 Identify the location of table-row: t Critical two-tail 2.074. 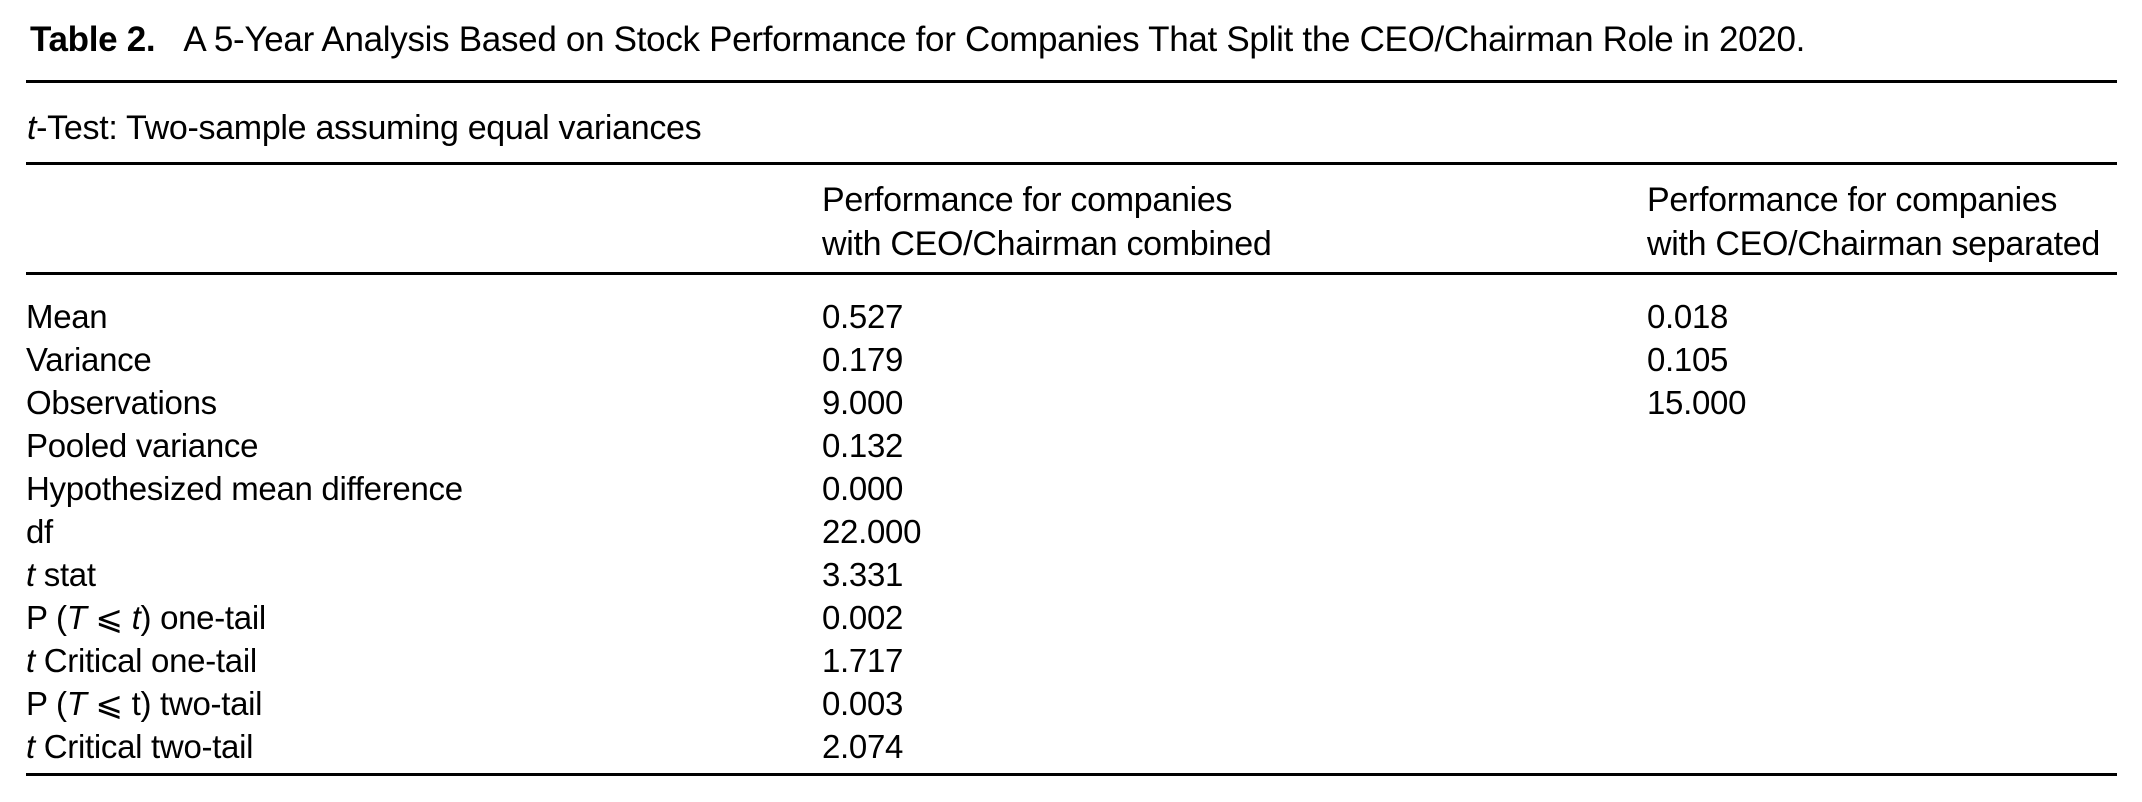
(1071, 746).